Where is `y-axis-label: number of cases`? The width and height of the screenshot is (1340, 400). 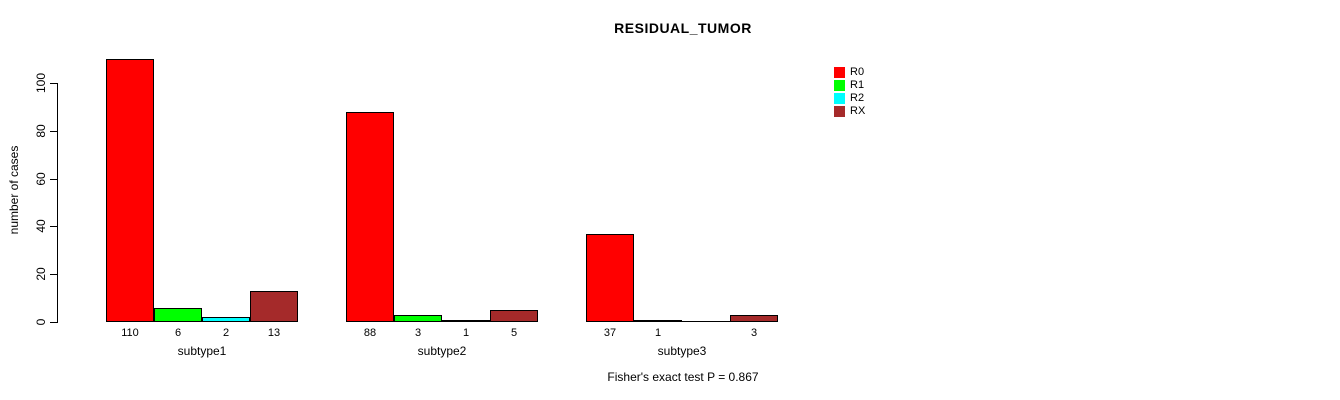 y-axis-label: number of cases is located at coordinates (14, 190).